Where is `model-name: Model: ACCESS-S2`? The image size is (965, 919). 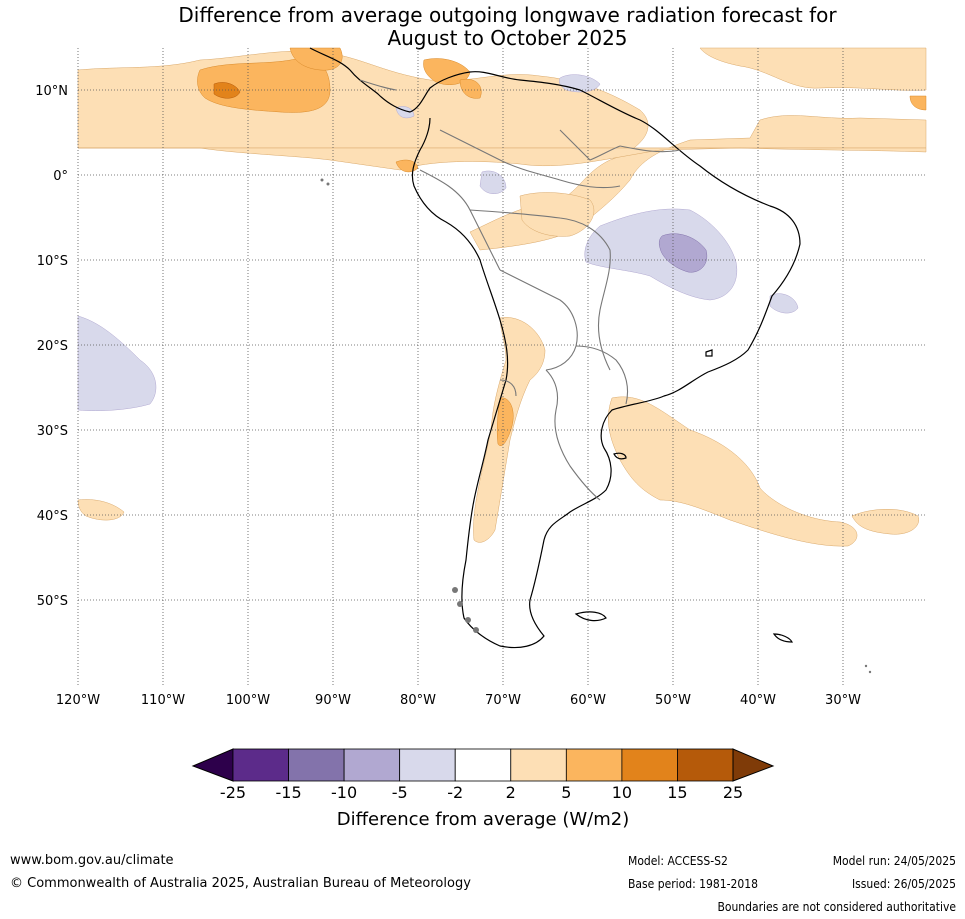 model-name: Model: ACCESS-S2 is located at coordinates (678, 861).